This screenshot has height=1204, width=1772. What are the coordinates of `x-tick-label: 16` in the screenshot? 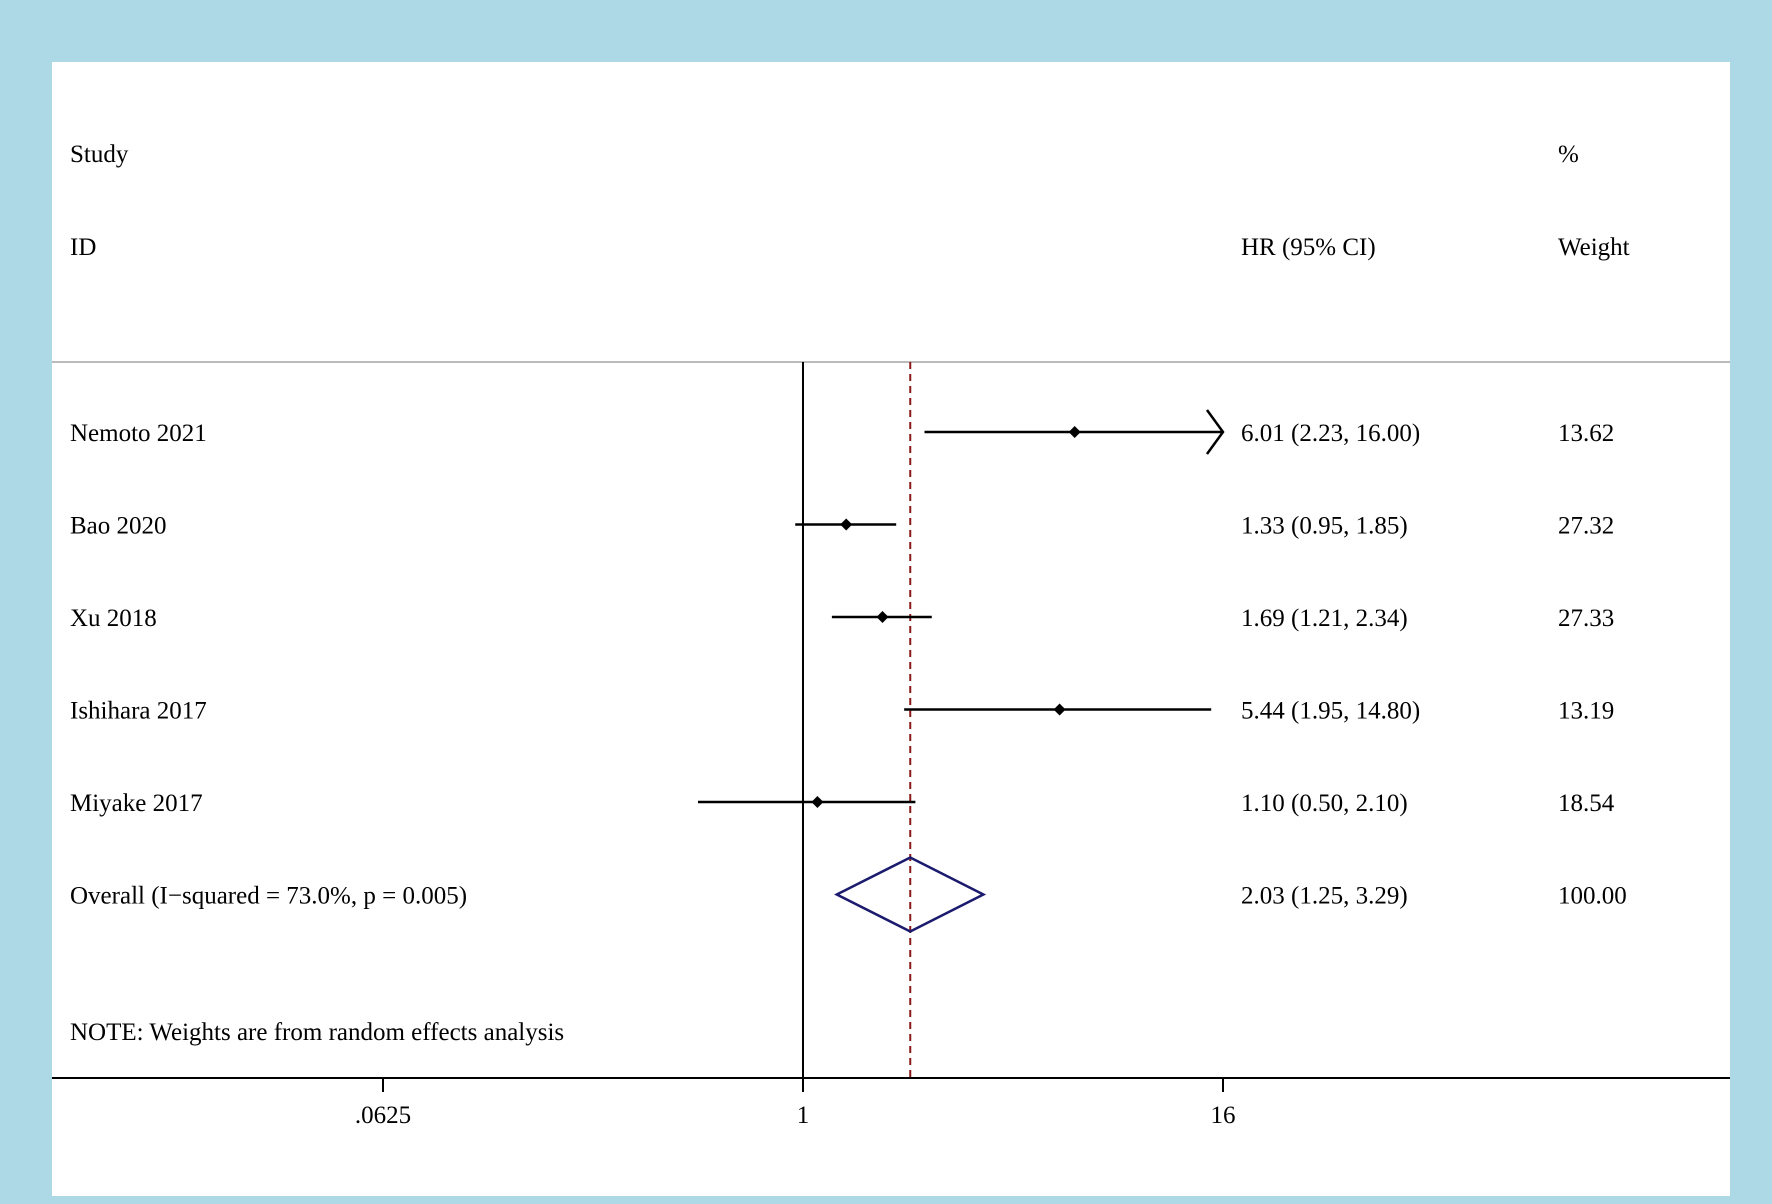 It's located at (1223, 1115).